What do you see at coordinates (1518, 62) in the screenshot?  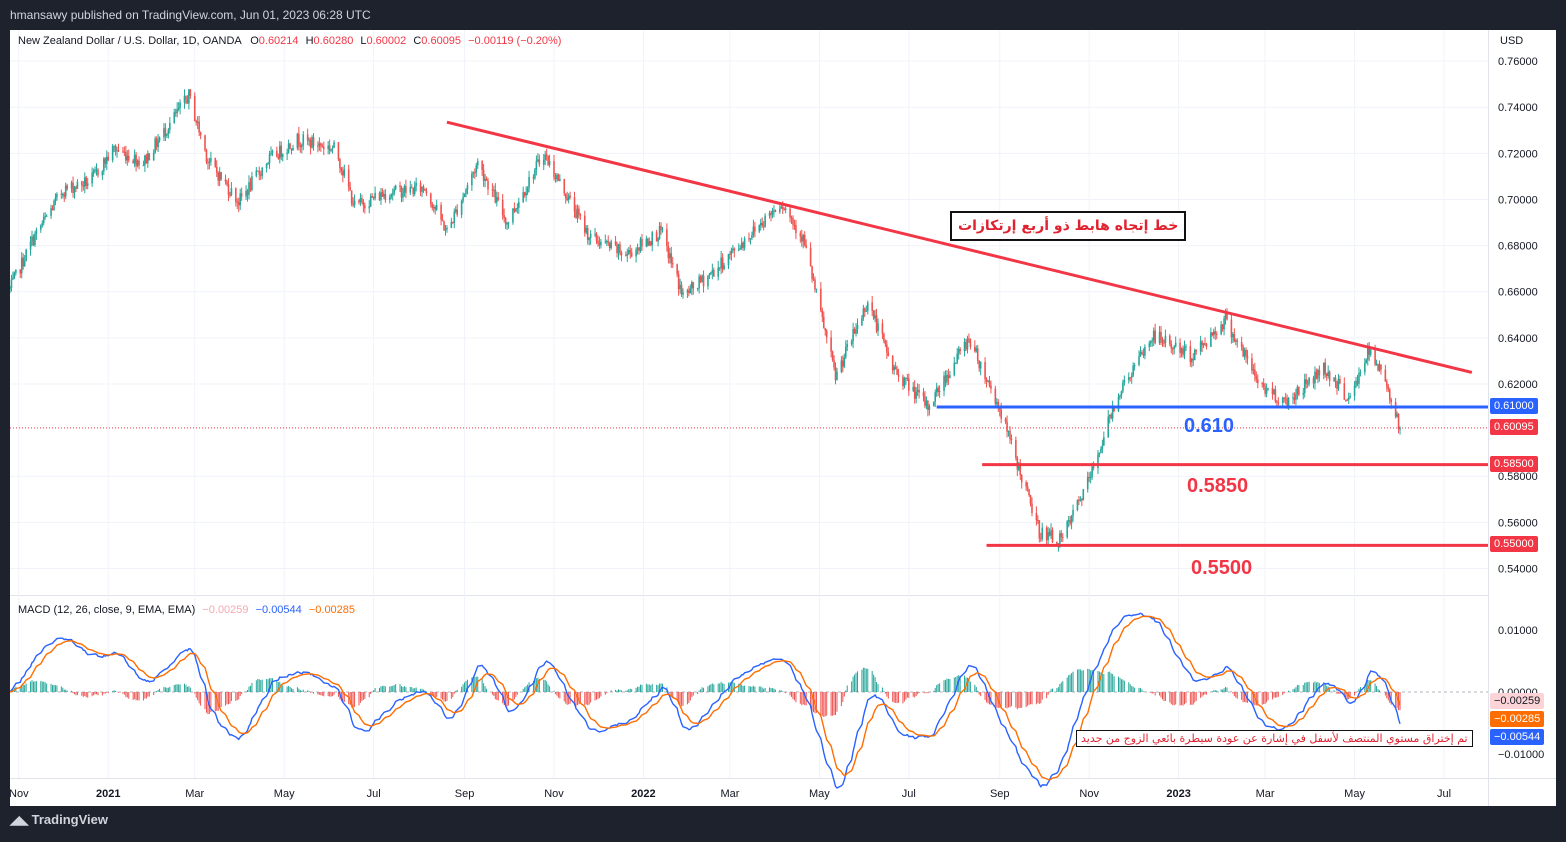 I see `price-tick-label: 0.76000` at bounding box center [1518, 62].